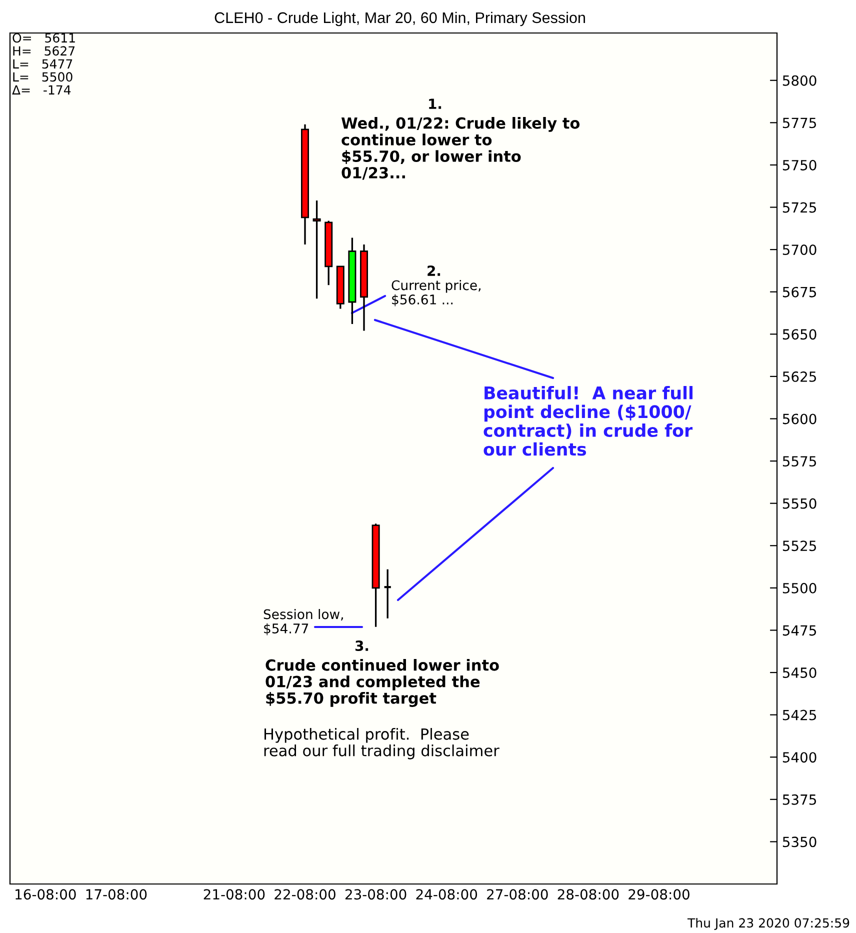 Image resolution: width=856 pixels, height=933 pixels. Describe the element at coordinates (42, 64) in the screenshot. I see `annotation: L= 5477` at that location.